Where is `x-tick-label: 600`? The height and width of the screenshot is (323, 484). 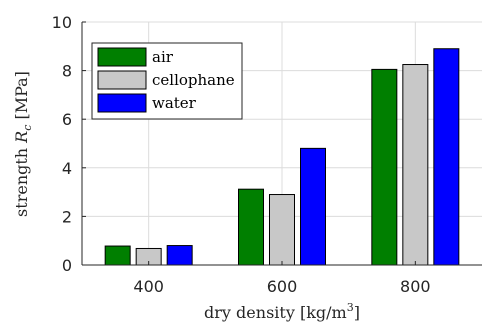 x-tick-label: 600 is located at coordinates (282, 286).